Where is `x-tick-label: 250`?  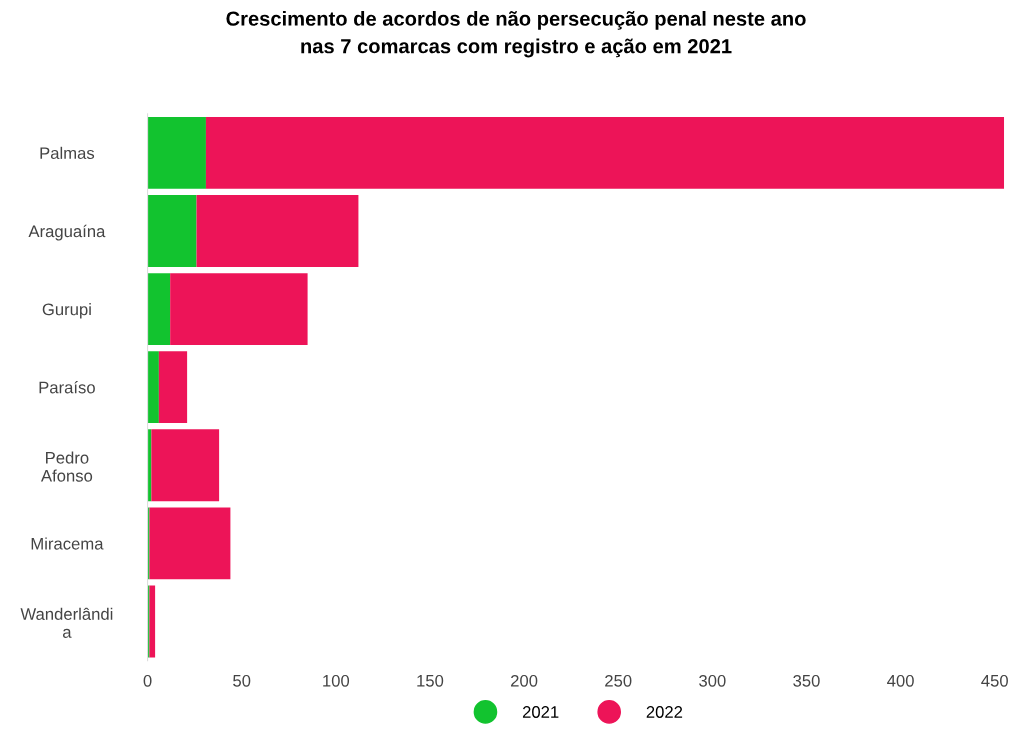 x-tick-label: 250 is located at coordinates (618, 680).